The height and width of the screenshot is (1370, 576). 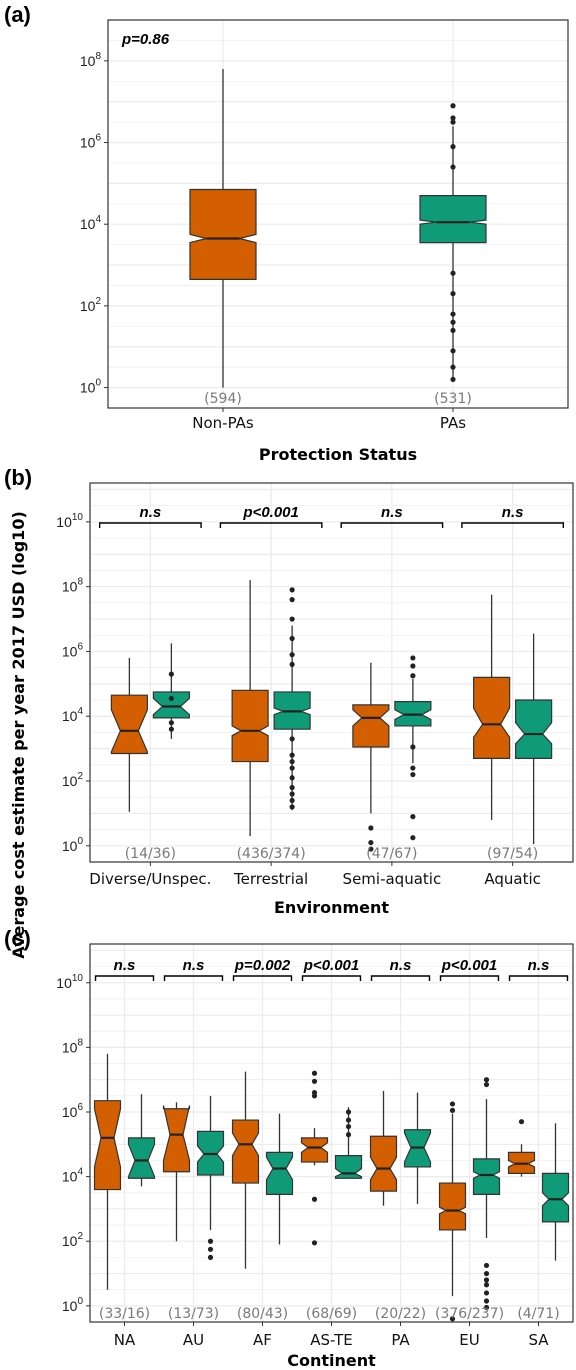 What do you see at coordinates (338, 454) in the screenshot?
I see `x-axis-title: Protection Status` at bounding box center [338, 454].